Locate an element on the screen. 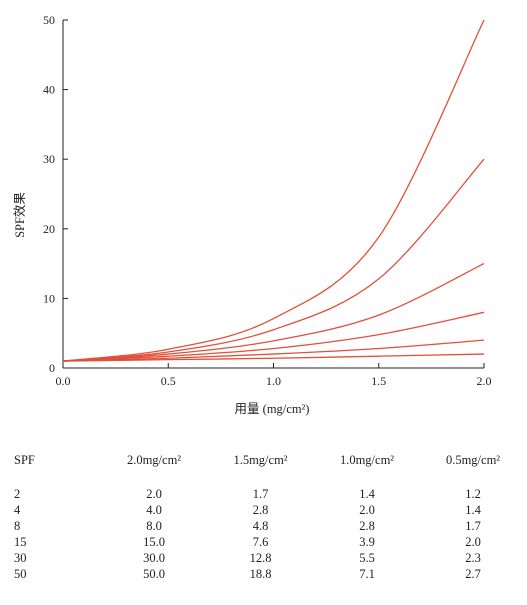 This screenshot has width=527, height=605. table-cell-spf: 2 is located at coordinates (17, 494).